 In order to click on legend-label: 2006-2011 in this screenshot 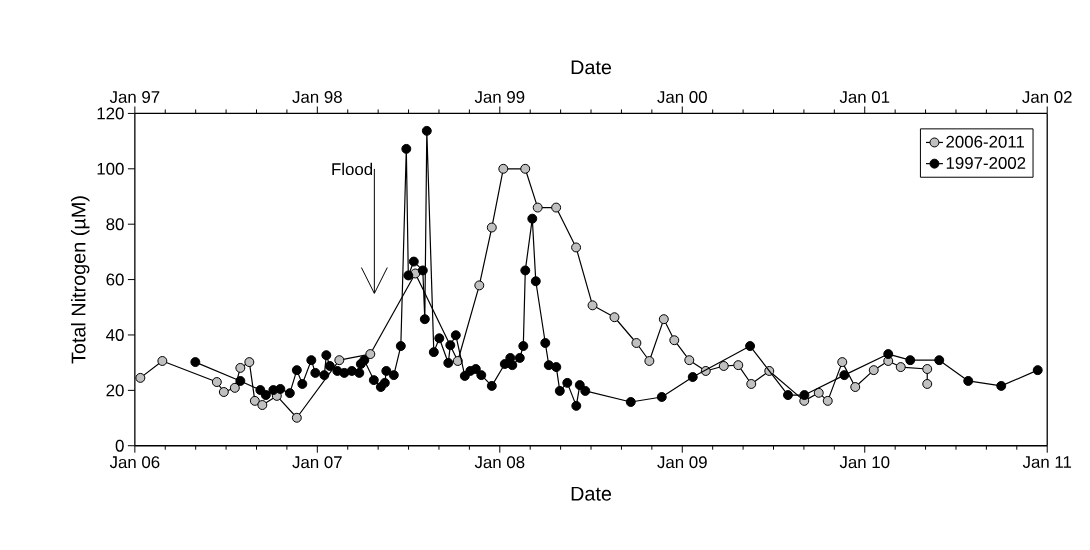, I will do `click(985, 141)`.